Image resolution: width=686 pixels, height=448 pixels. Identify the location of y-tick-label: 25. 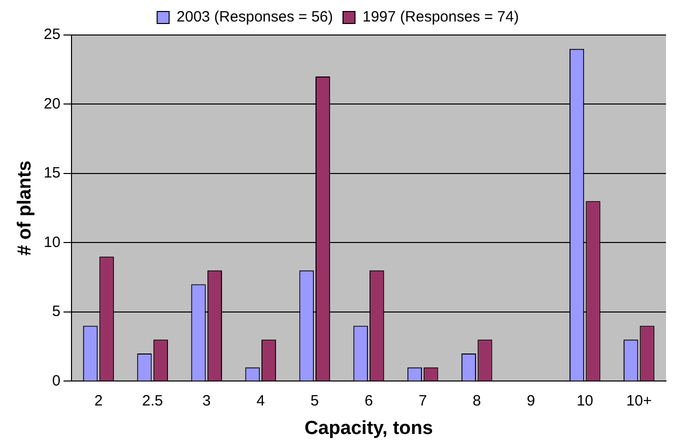
(52, 35).